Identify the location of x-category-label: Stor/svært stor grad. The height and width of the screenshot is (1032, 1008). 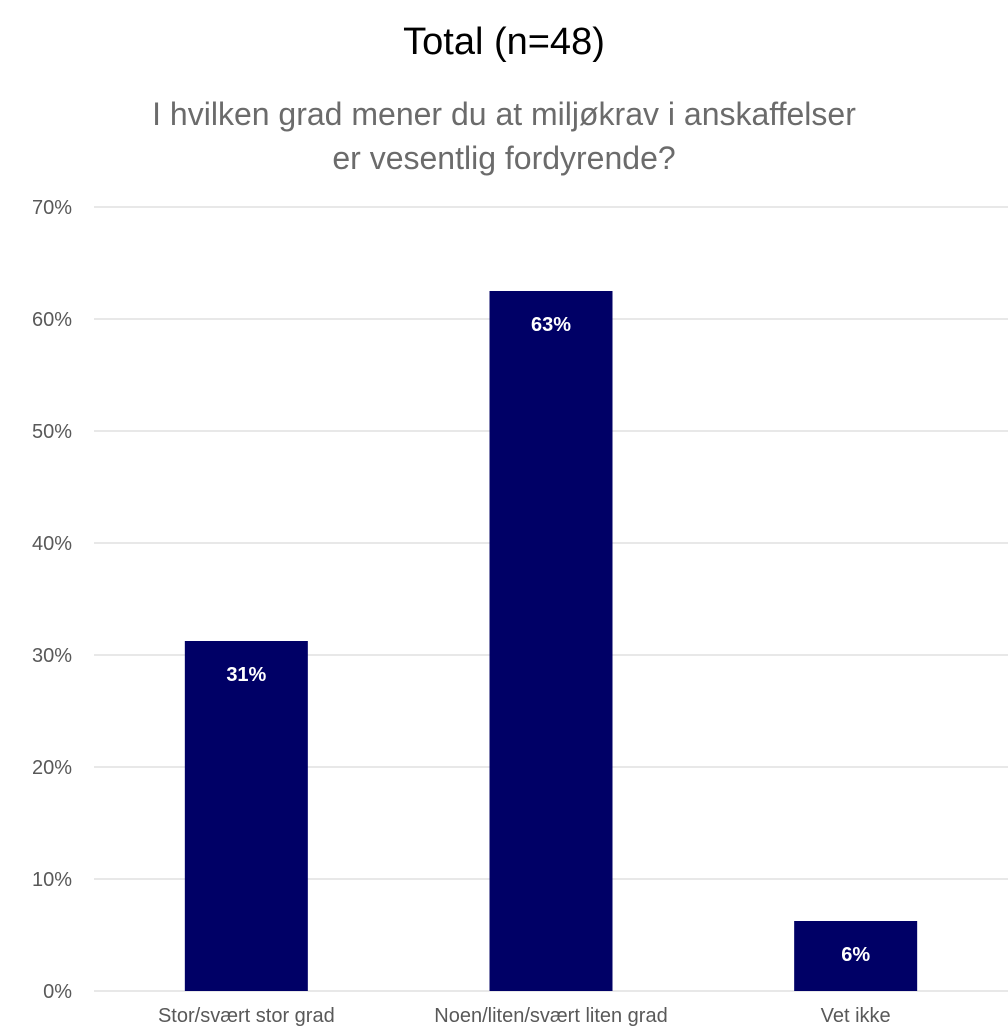
(246, 1016).